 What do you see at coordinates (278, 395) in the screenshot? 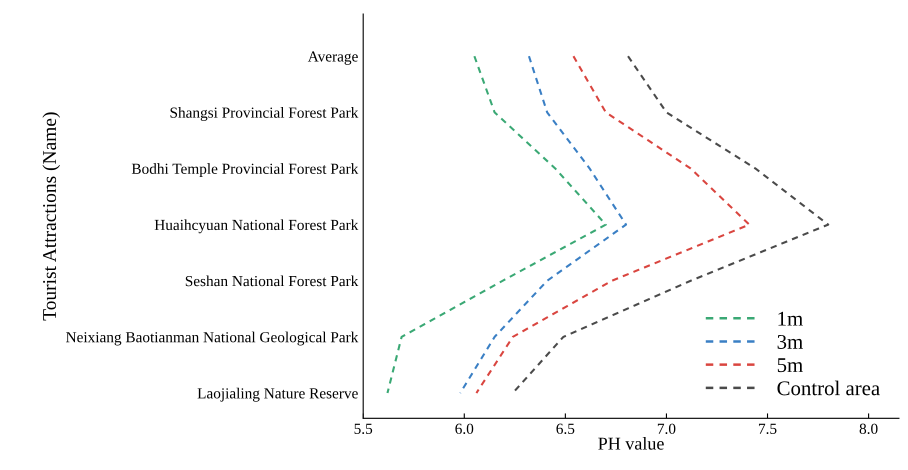
I see `y-tick-label: Laojialing Nature Reserve` at bounding box center [278, 395].